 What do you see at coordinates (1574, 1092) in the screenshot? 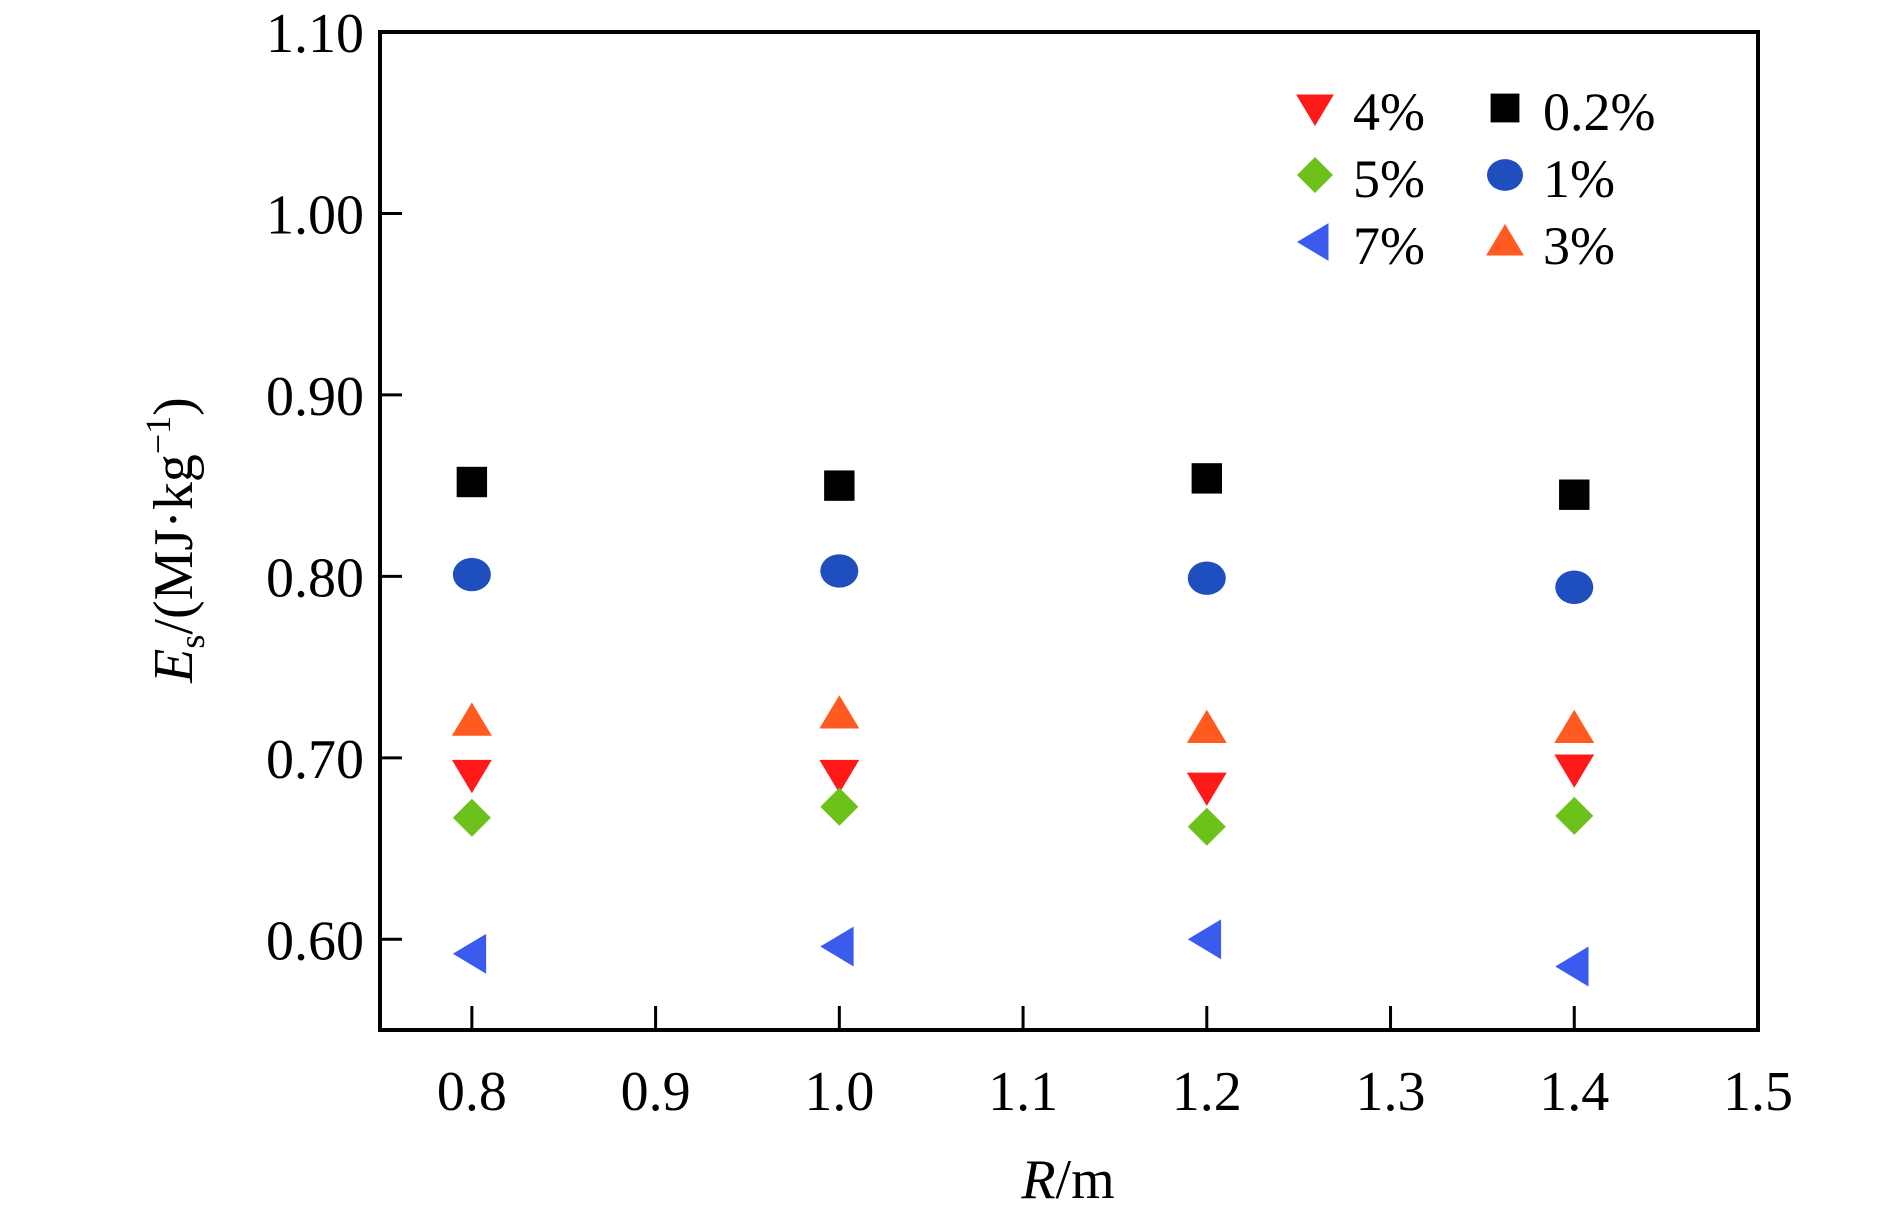
I see `x-tick-label: 1.4` at bounding box center [1574, 1092].